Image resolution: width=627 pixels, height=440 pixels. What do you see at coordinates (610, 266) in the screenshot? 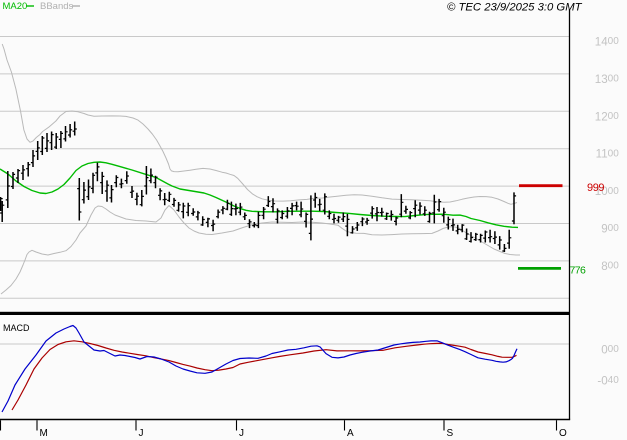
I see `svg-text: 800` at bounding box center [610, 266].